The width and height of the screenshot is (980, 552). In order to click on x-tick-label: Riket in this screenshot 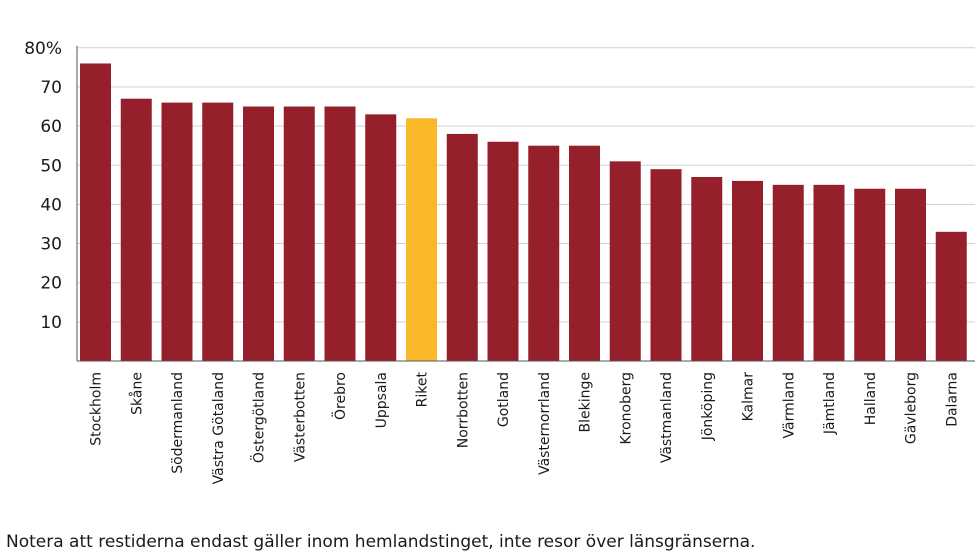, I will do `click(423, 389)`.